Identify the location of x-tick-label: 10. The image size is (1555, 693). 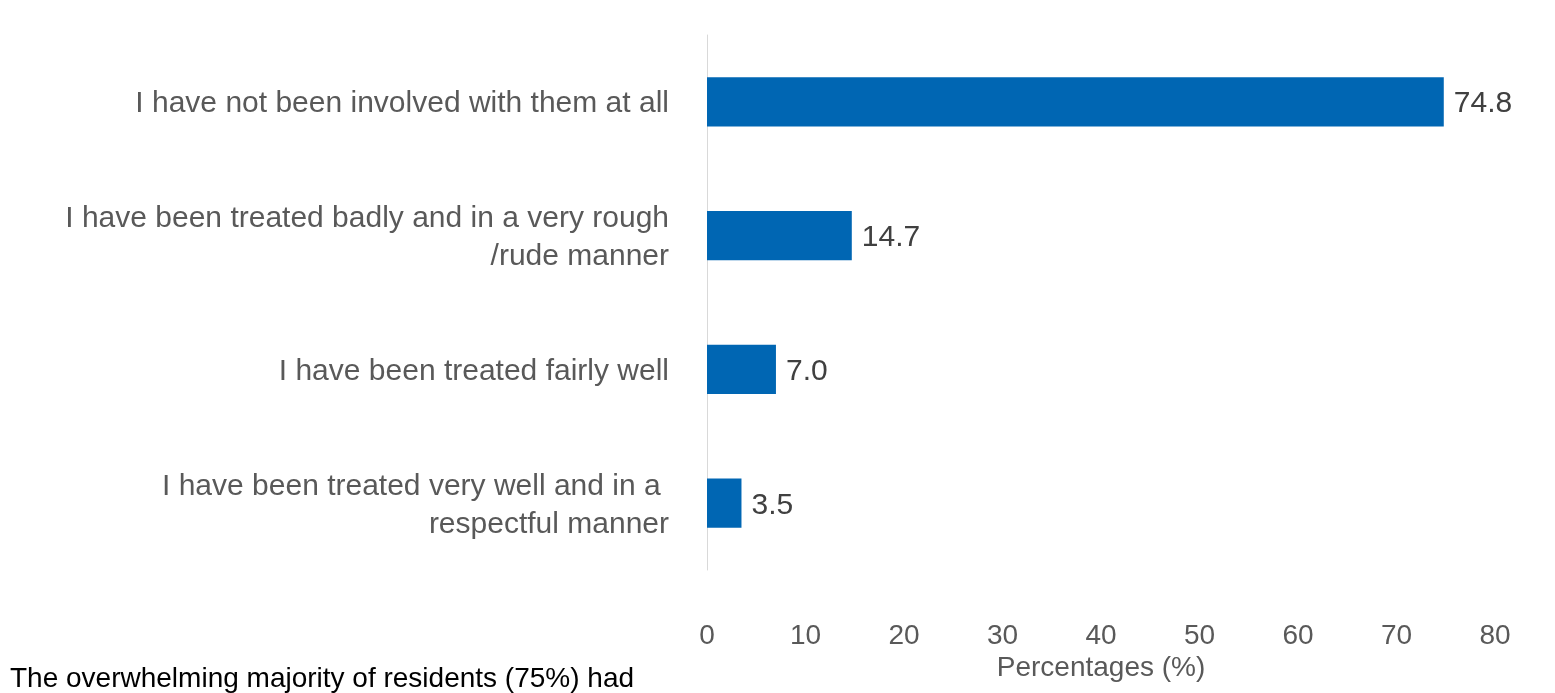
(805, 634).